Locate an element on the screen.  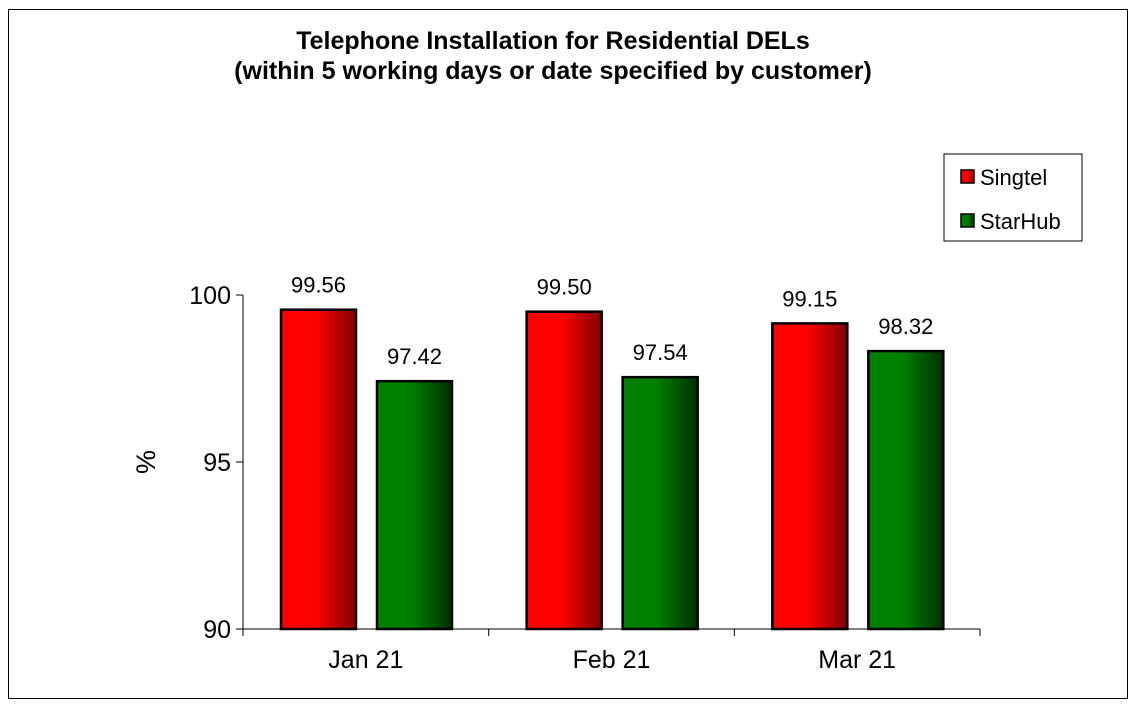
legend-label-starhub: StarHub is located at coordinates (1020, 221).